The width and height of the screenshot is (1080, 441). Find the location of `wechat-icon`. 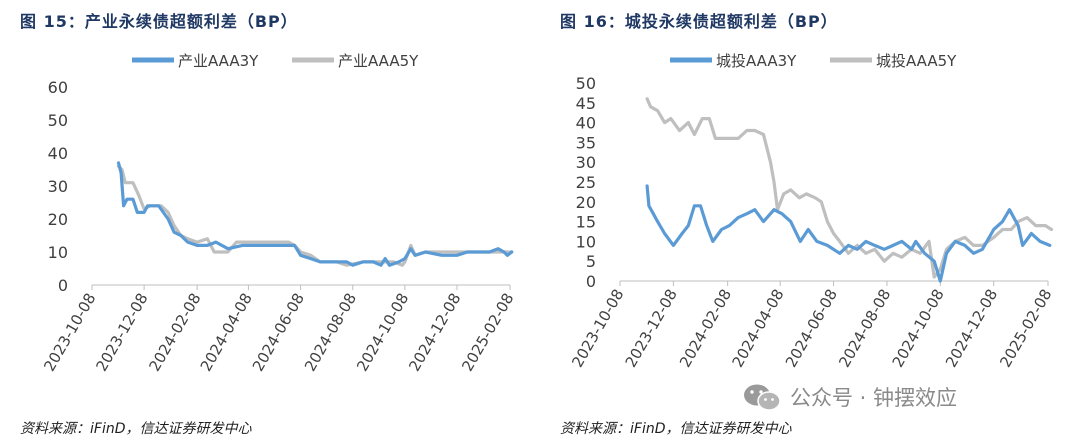

wechat-icon is located at coordinates (762, 397).